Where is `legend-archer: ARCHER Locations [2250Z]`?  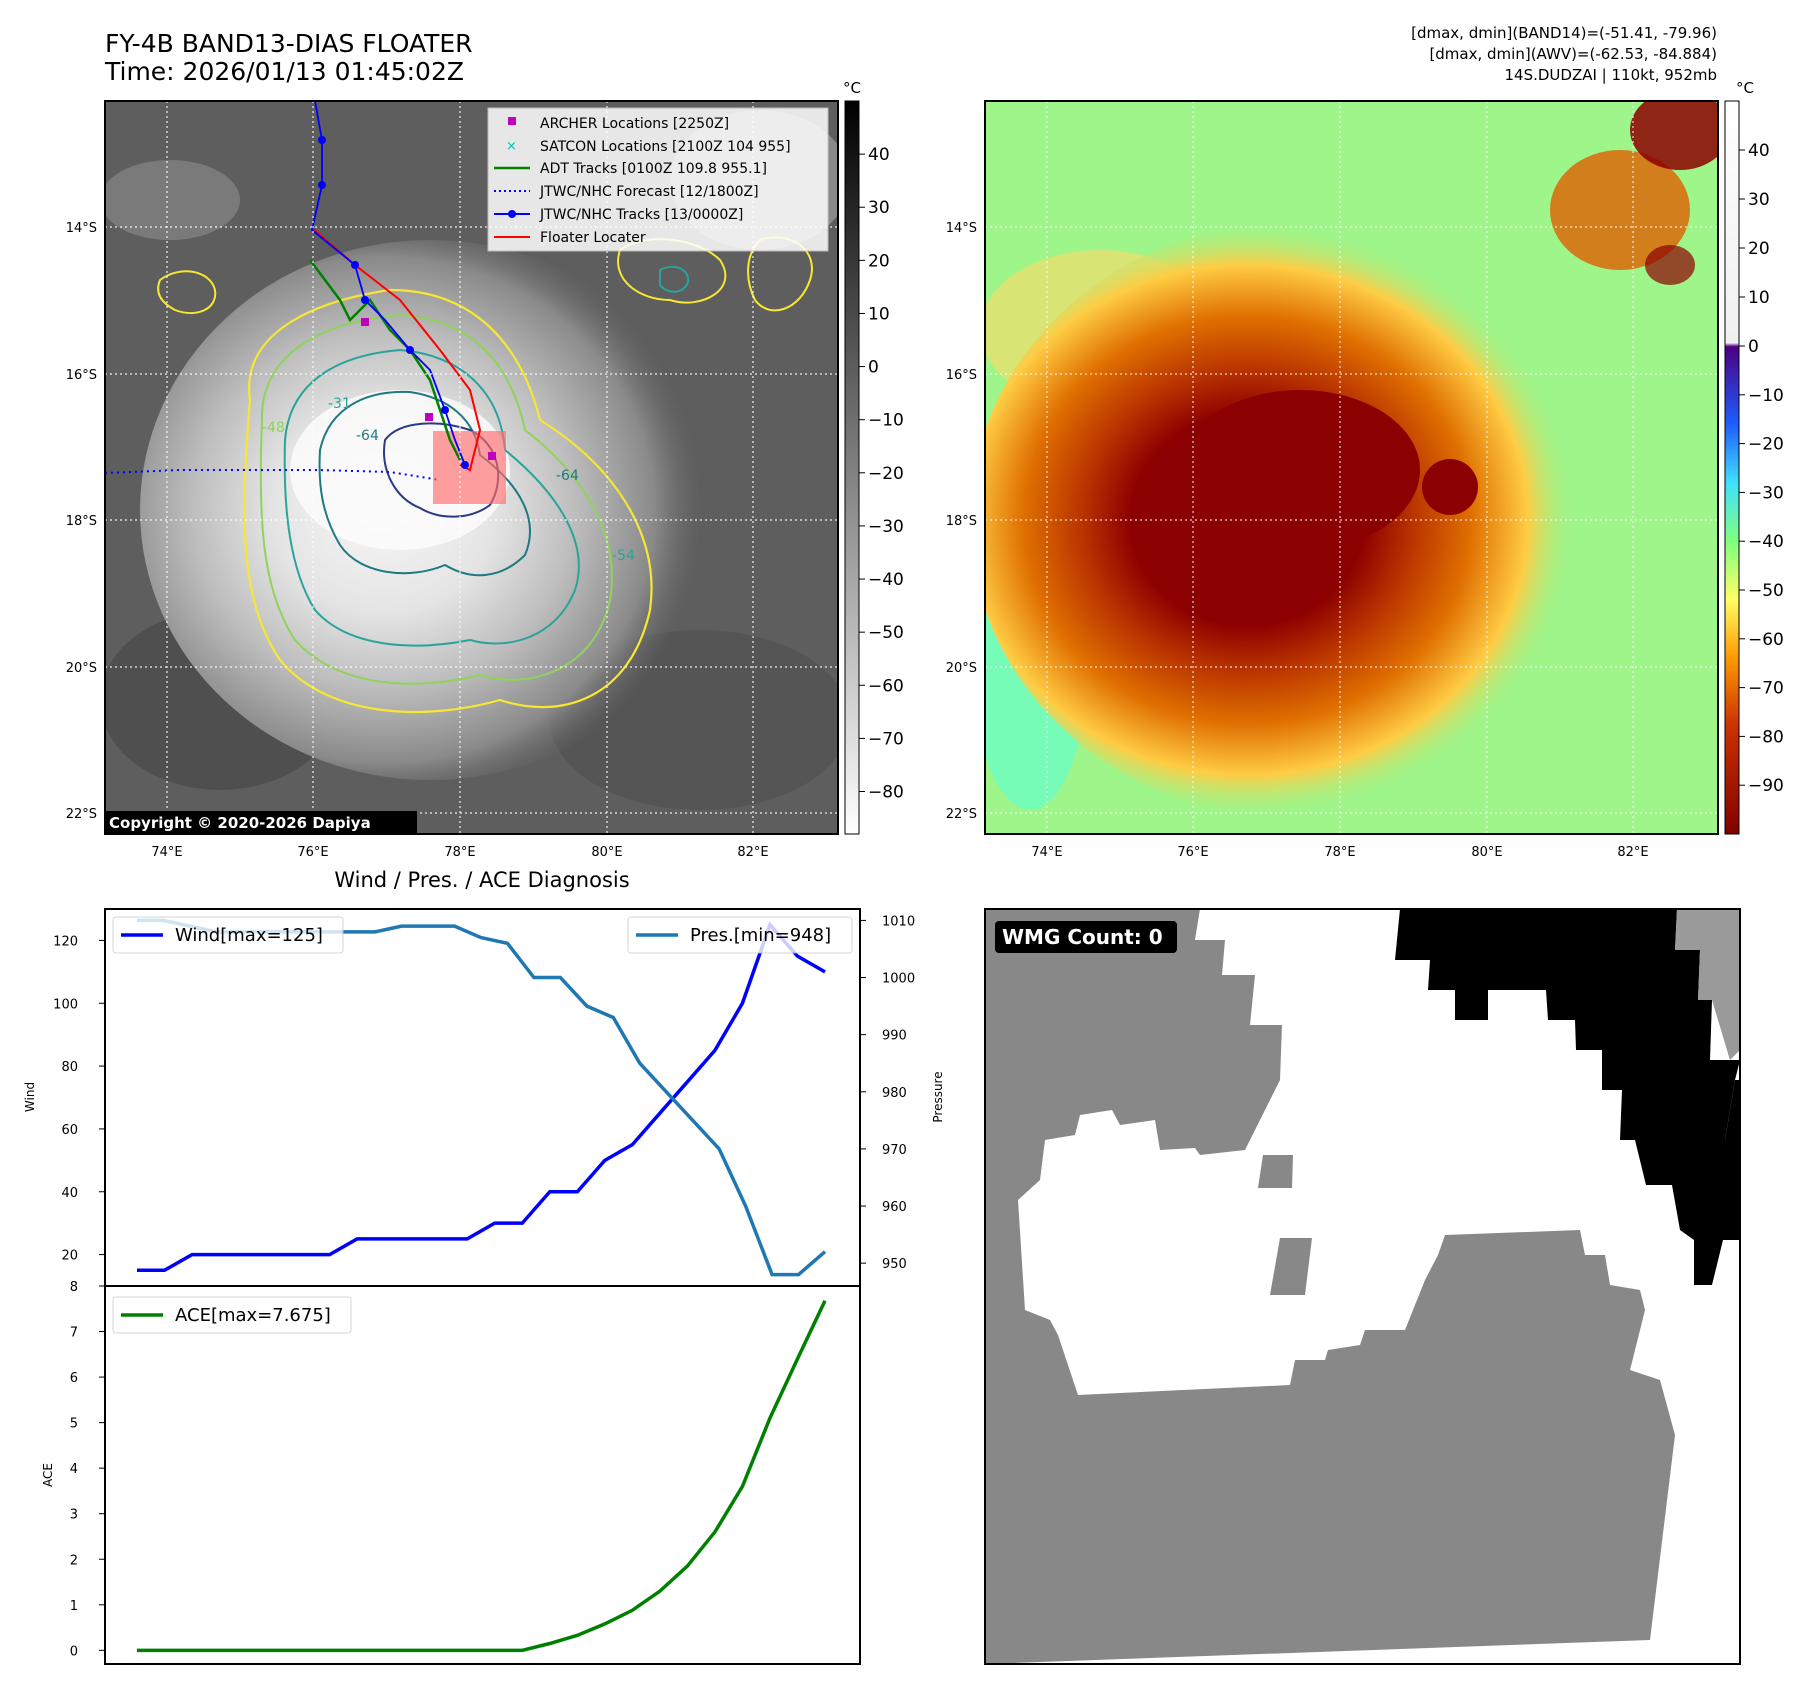
legend-archer: ARCHER Locations [2250Z] is located at coordinates (634, 124).